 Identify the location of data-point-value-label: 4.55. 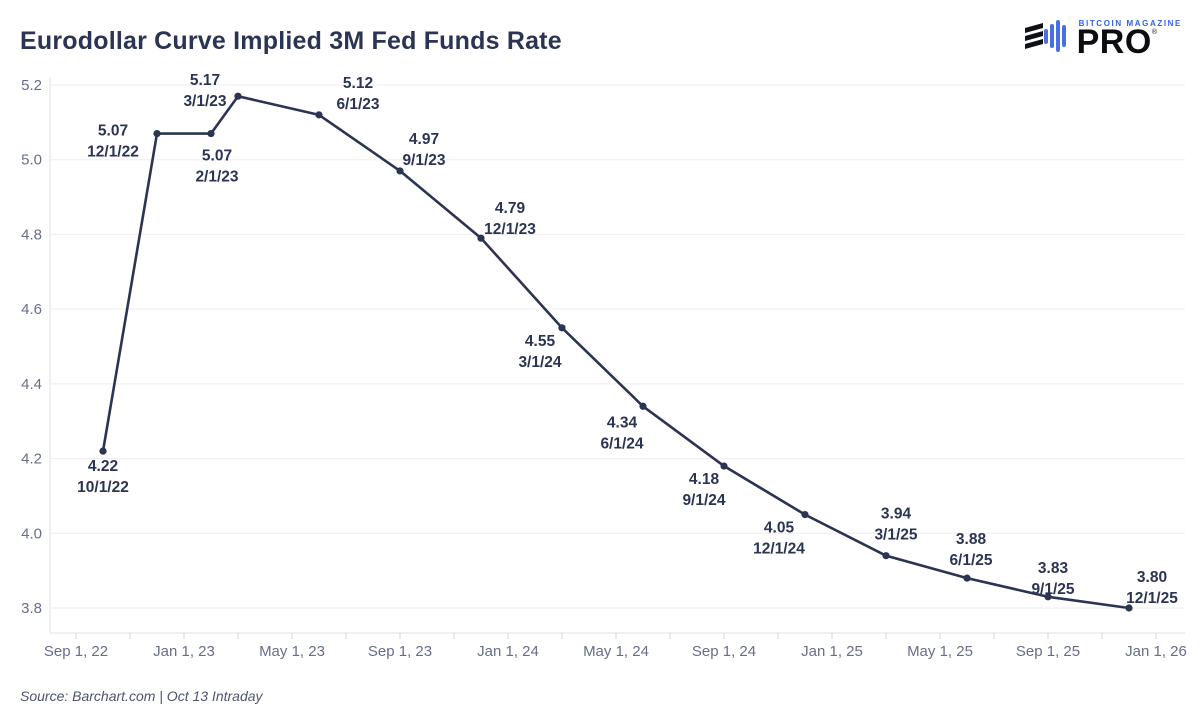
(540, 341).